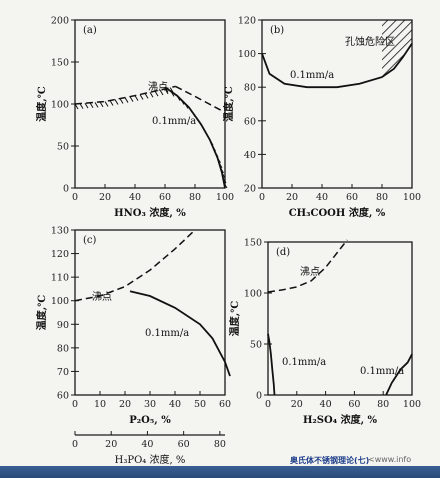  Describe the element at coordinates (220, 472) in the screenshot. I see `taskbar-strip` at that location.